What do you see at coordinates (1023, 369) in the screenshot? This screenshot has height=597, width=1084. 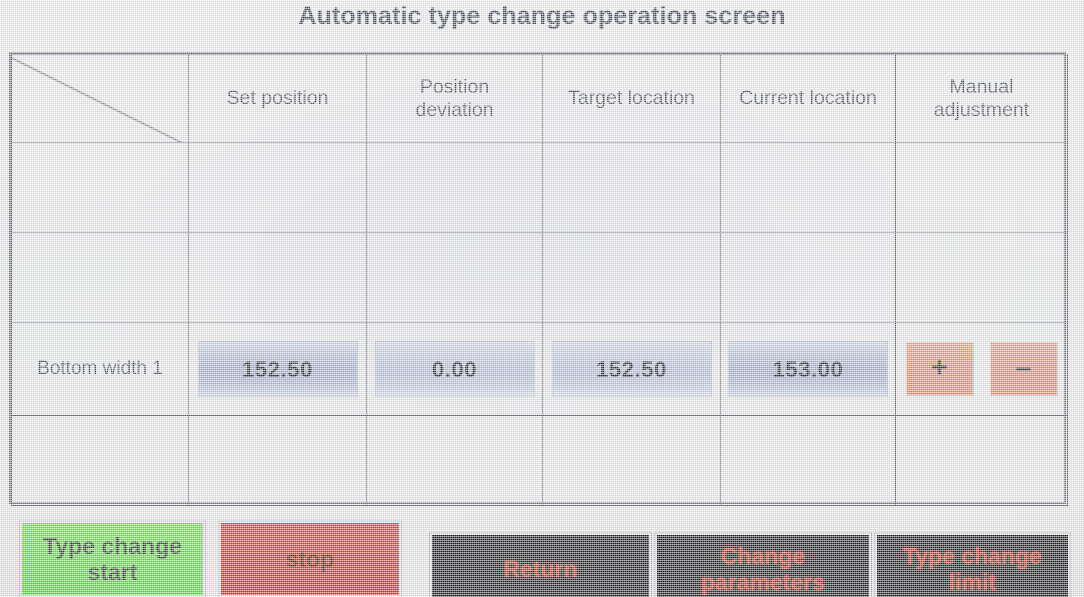 I see `decrement-button: –` at bounding box center [1023, 369].